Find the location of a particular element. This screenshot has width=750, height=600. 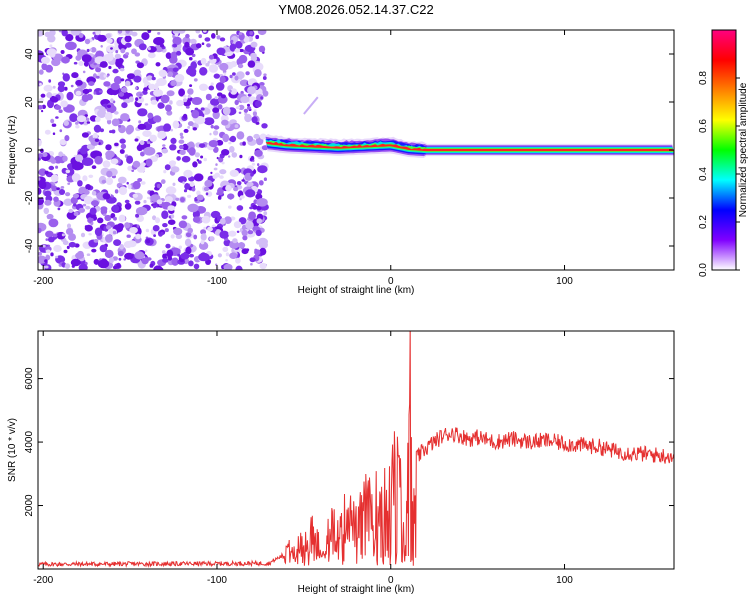

faint-streak is located at coordinates (311, 105).